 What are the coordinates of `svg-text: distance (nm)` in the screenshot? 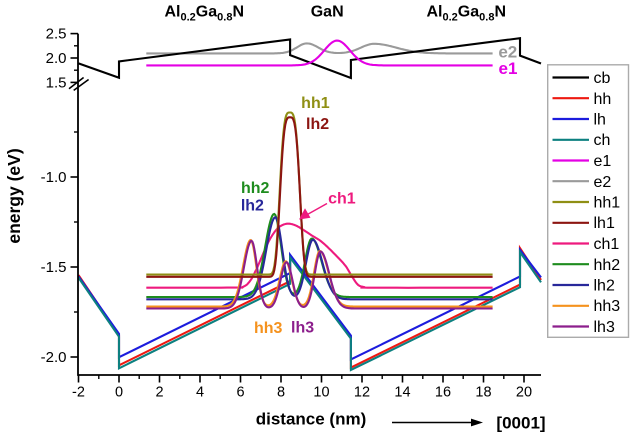 It's located at (311, 419).